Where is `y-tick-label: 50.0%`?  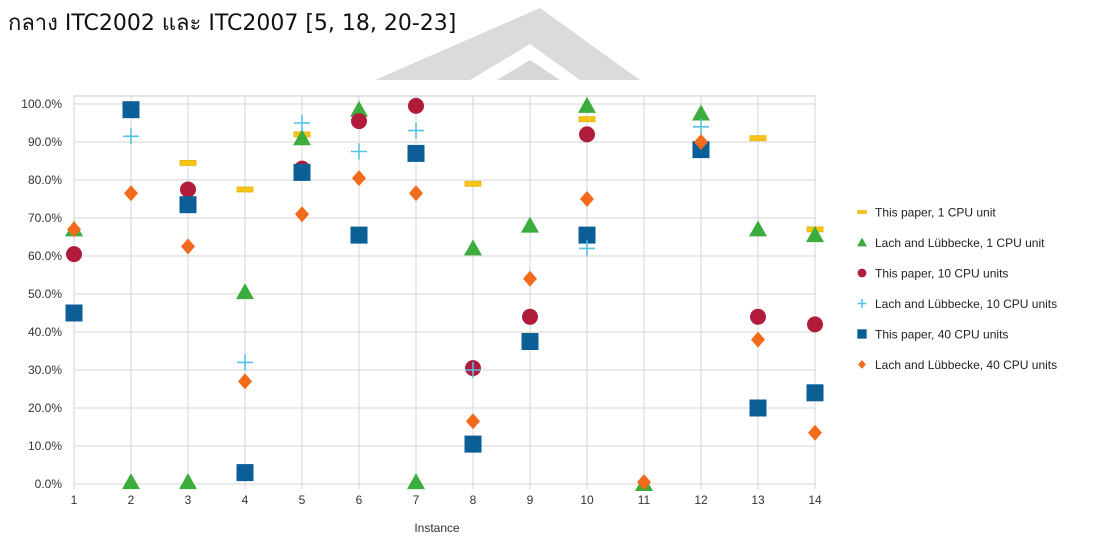 y-tick-label: 50.0% is located at coordinates (45, 294).